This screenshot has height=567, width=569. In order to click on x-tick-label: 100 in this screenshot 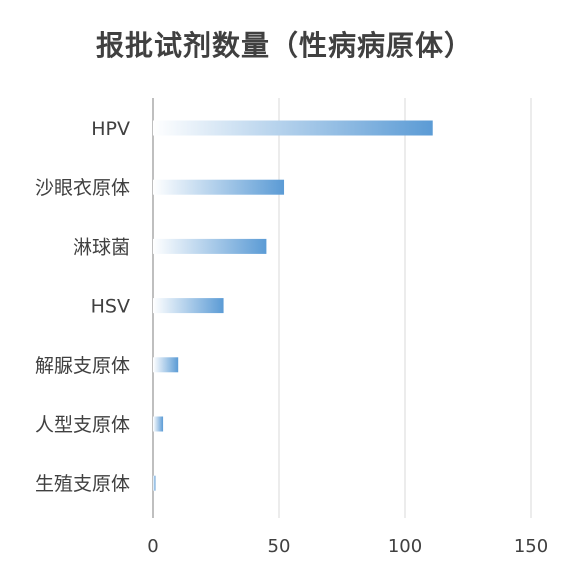, I will do `click(405, 546)`.